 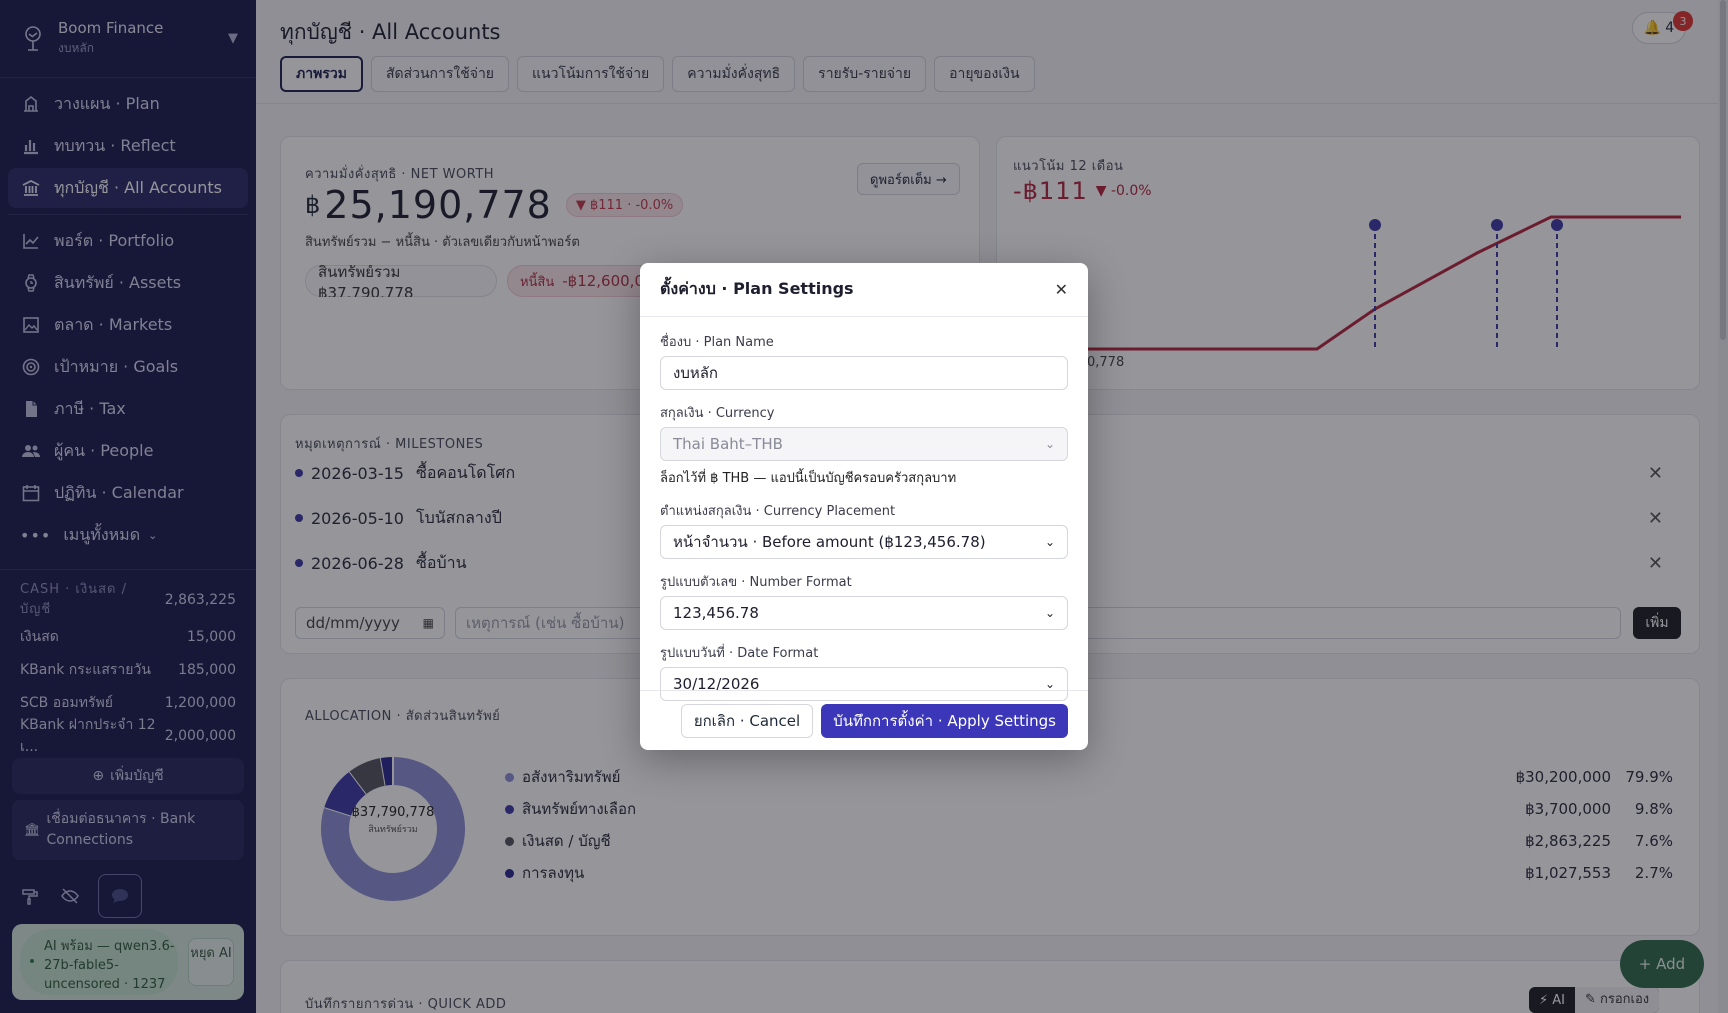 What do you see at coordinates (1557, 225) in the screenshot?
I see `milestone-marker-dot` at bounding box center [1557, 225].